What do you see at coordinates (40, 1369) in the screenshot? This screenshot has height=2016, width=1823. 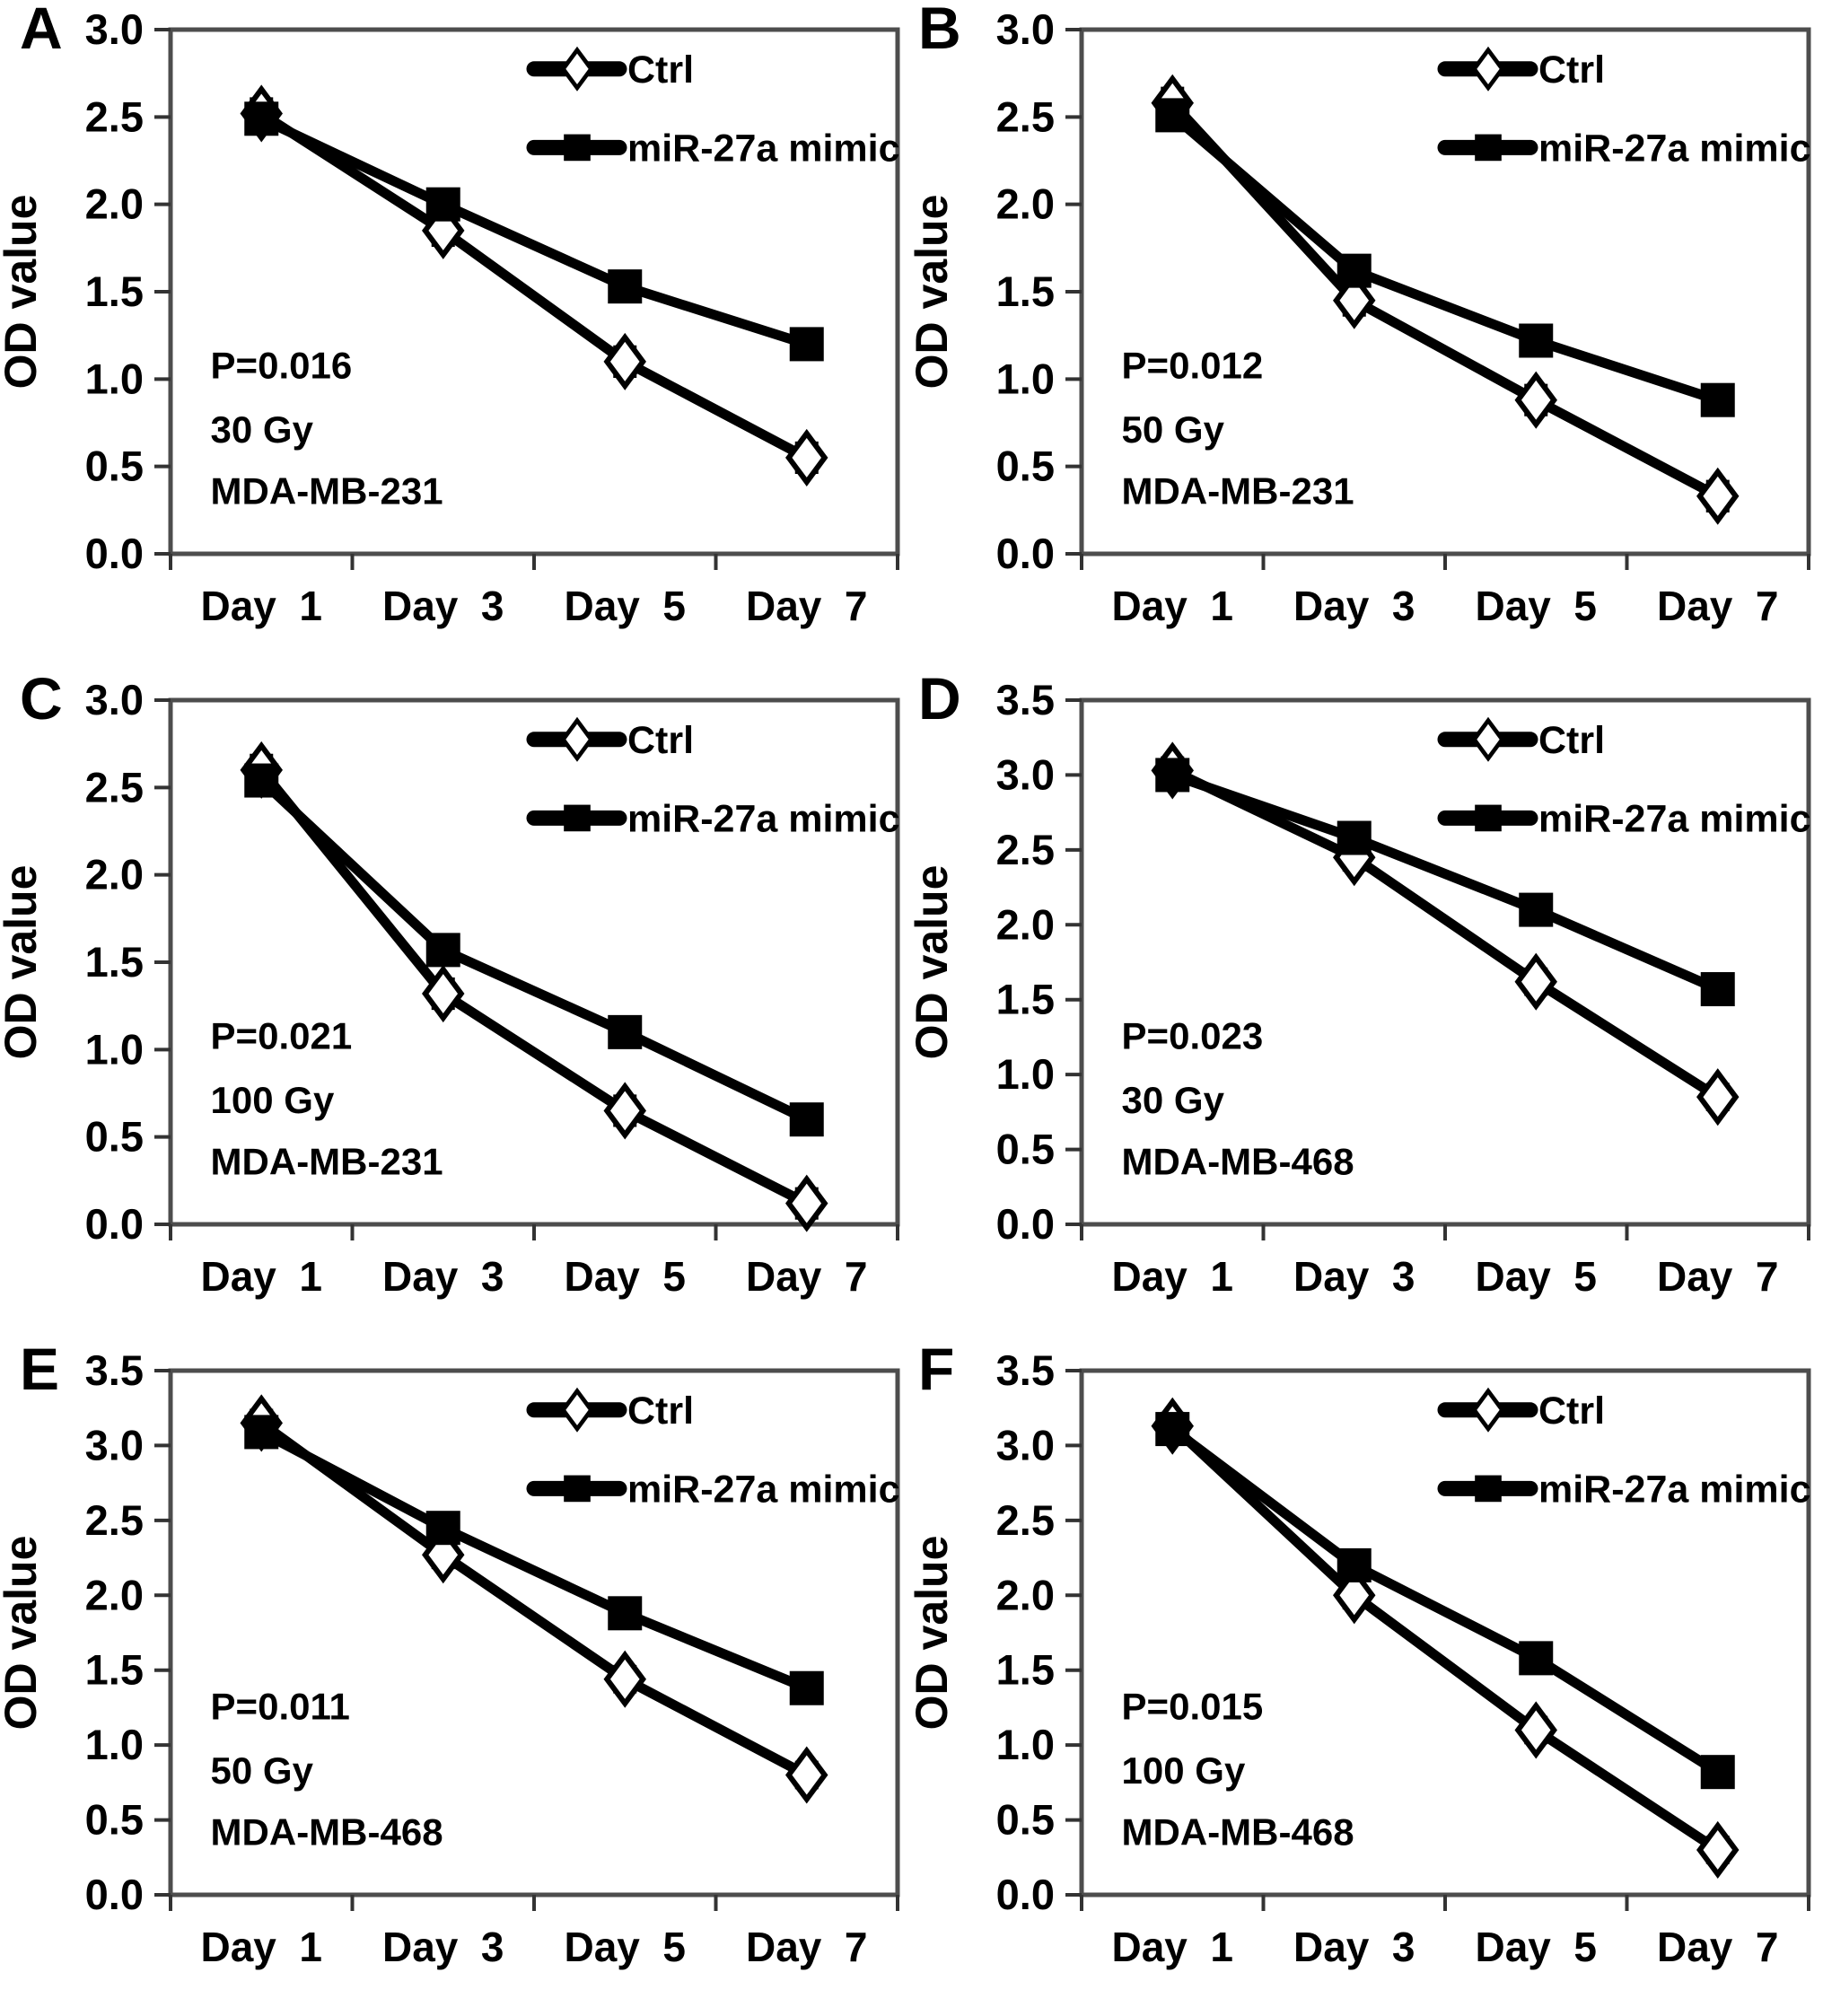 I see `panel-letter: E` at bounding box center [40, 1369].